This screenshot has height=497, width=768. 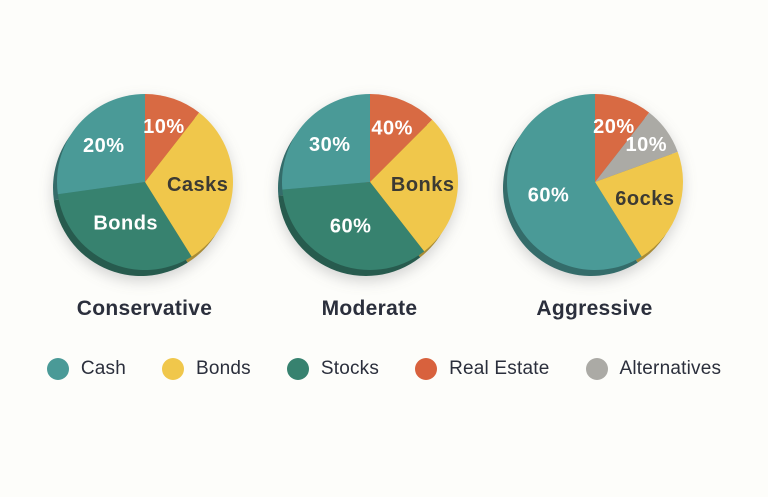 What do you see at coordinates (330, 145) in the screenshot?
I see `pie-slice-label-moderate-cash: 30%` at bounding box center [330, 145].